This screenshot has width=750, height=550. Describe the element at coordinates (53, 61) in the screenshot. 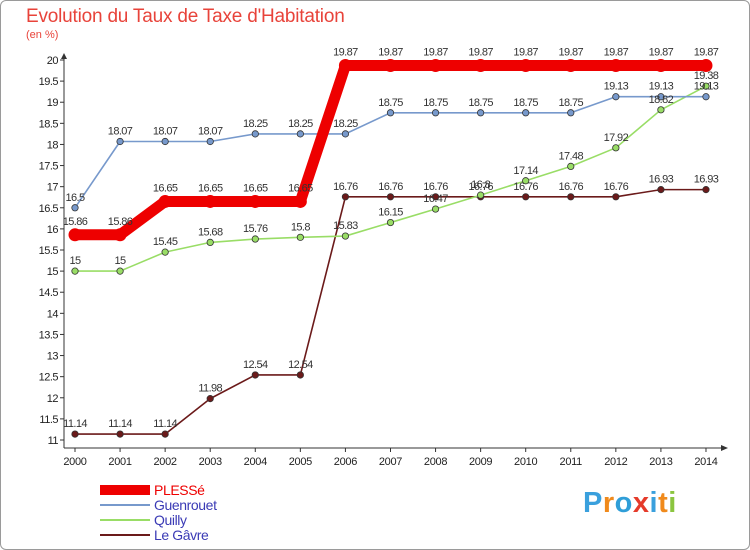

I see `y-tick-label: 20` at that location.